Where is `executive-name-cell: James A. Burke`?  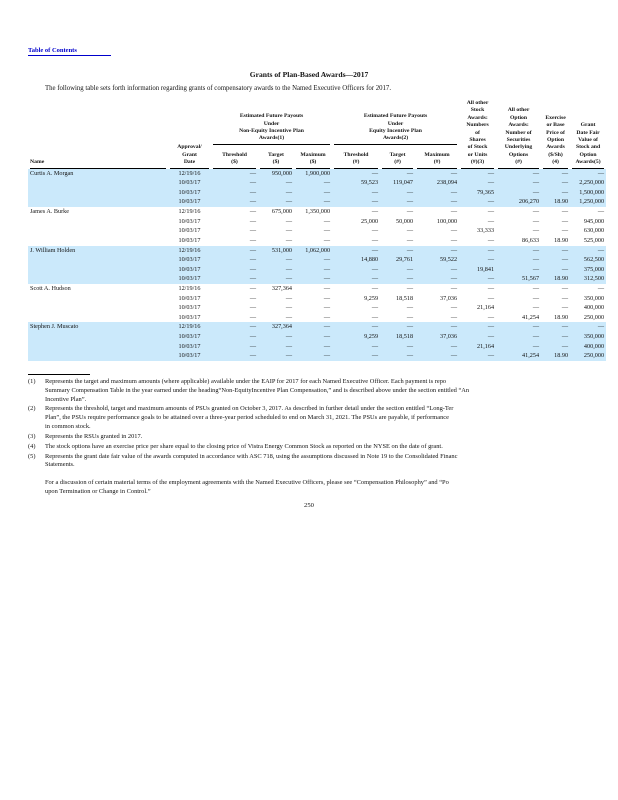
executive-name-cell: James A. Burke is located at coordinates (50, 212).